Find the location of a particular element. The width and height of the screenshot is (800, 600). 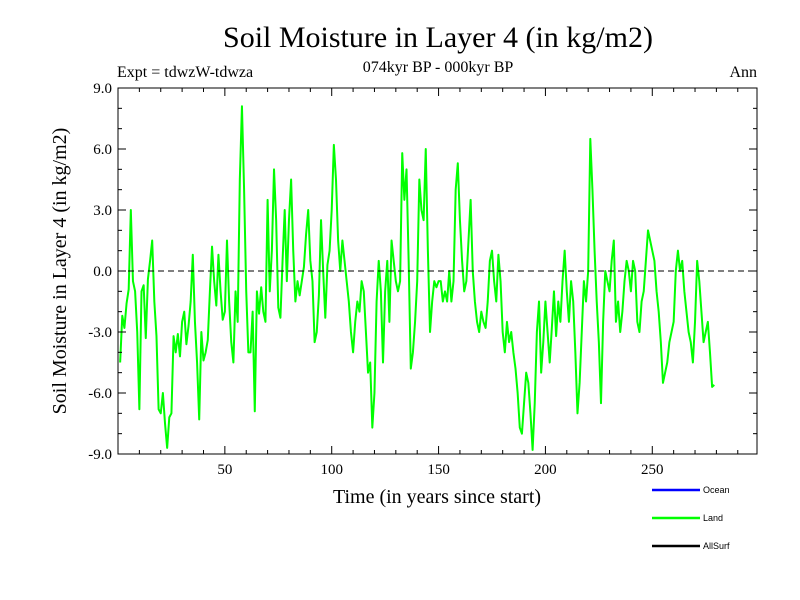

y-axis-label: Soil Moisture in Layer 4 (in kg/m2) is located at coordinates (60, 271).